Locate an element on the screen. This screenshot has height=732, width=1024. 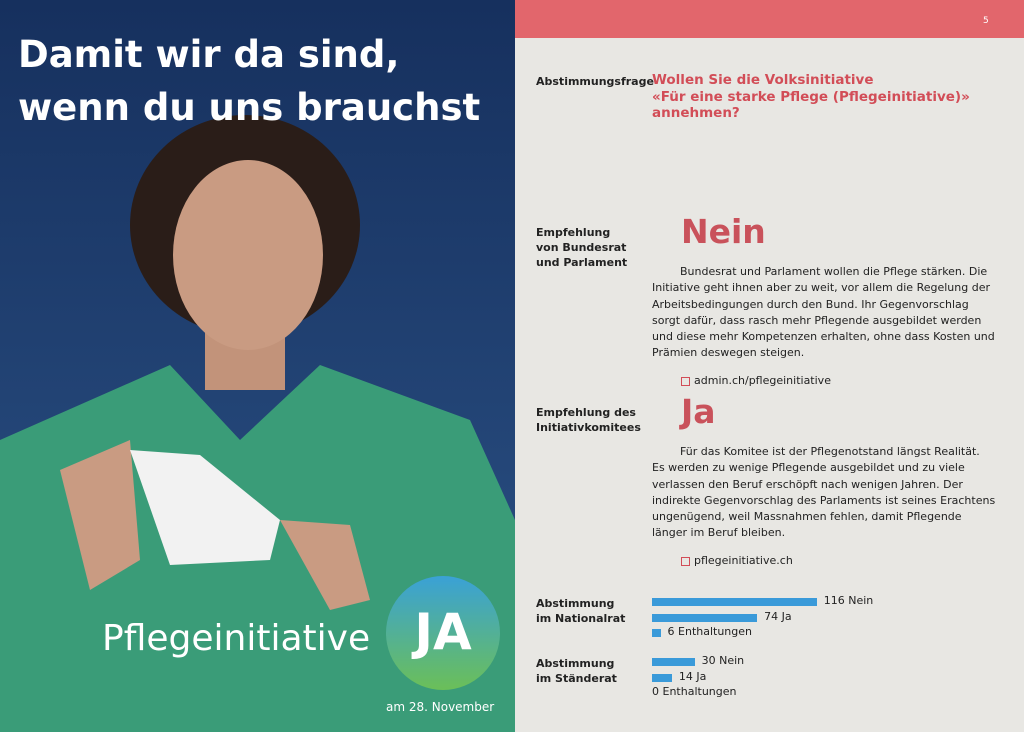
vote-count: 30 is located at coordinates (708, 660).